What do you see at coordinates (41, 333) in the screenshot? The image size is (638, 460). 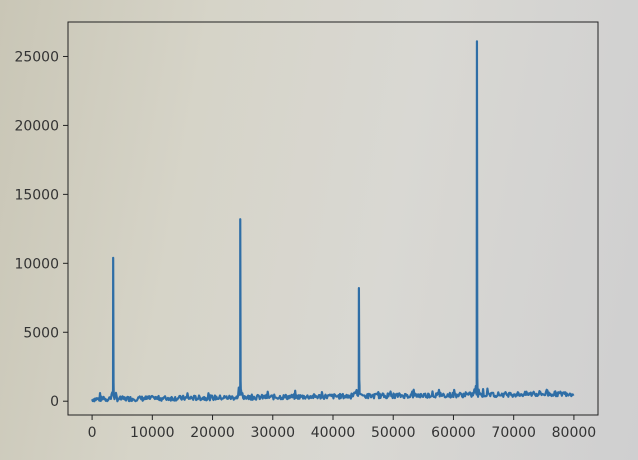 I see `y-tick-label: 5000` at bounding box center [41, 333].